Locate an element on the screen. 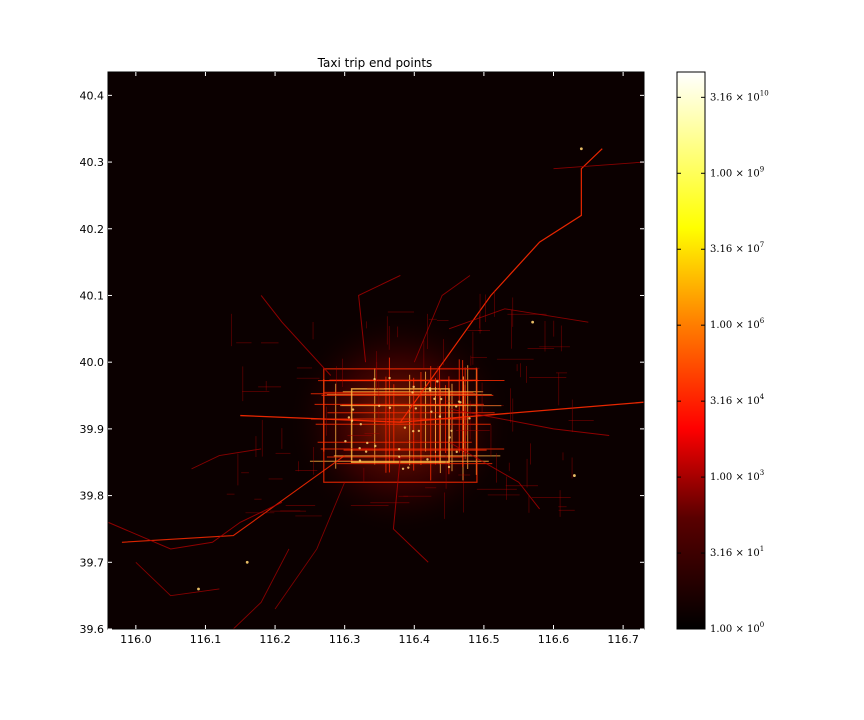  ring-road-outer is located at coordinates (400, 425).